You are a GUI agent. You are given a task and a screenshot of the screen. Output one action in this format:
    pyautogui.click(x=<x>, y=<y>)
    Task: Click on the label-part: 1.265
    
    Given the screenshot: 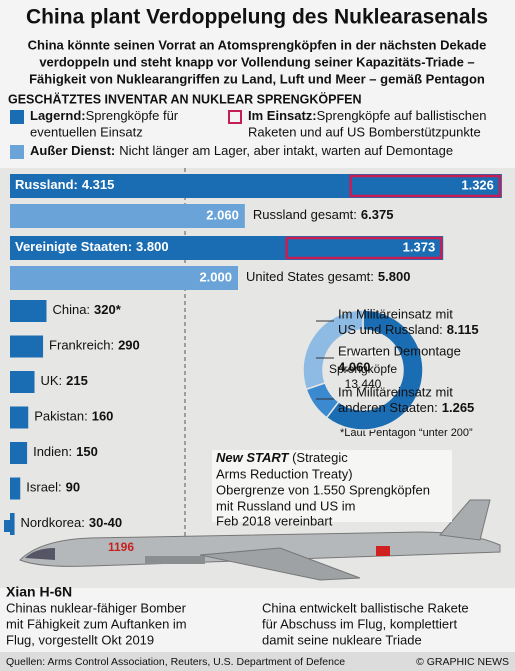 What is the action you would take?
    pyautogui.click(x=458, y=407)
    